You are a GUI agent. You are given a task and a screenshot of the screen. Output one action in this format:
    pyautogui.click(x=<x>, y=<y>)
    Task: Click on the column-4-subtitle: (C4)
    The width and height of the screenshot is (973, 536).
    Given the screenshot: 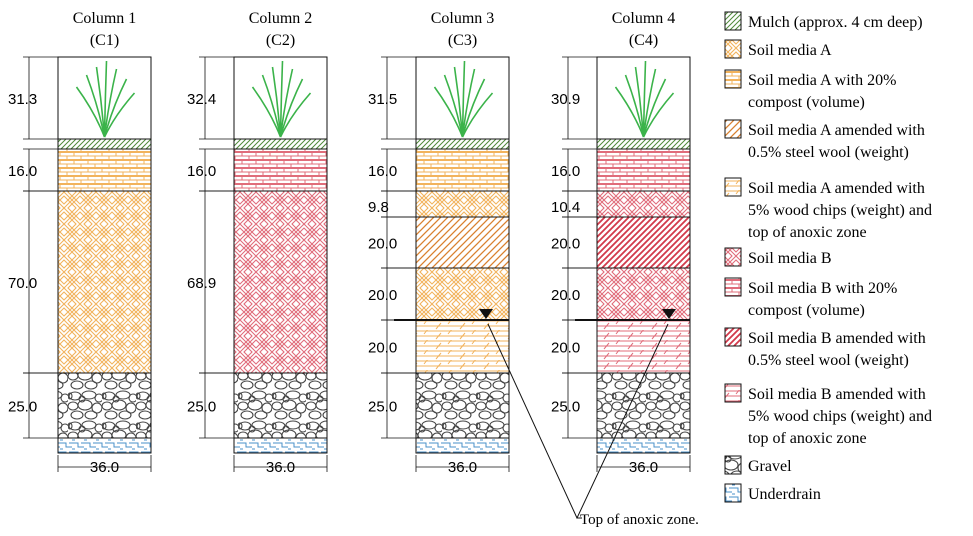 What is the action you would take?
    pyautogui.click(x=643, y=40)
    